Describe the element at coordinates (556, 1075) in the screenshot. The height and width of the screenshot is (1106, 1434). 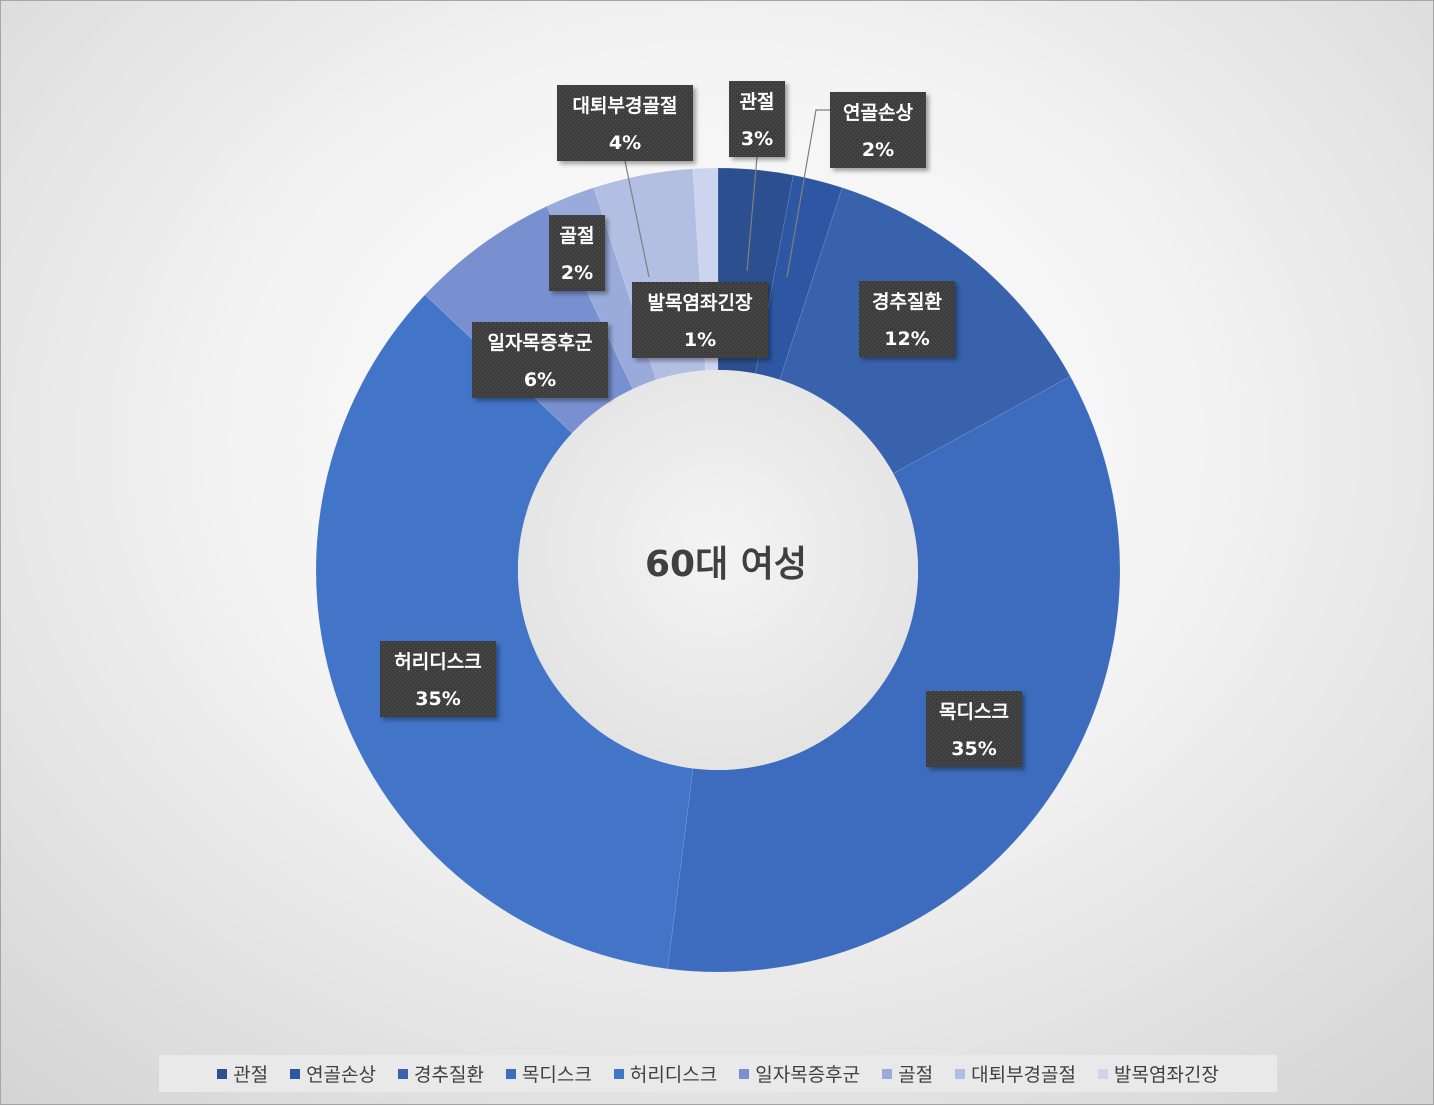
I see `legend-label: 목디스크` at that location.